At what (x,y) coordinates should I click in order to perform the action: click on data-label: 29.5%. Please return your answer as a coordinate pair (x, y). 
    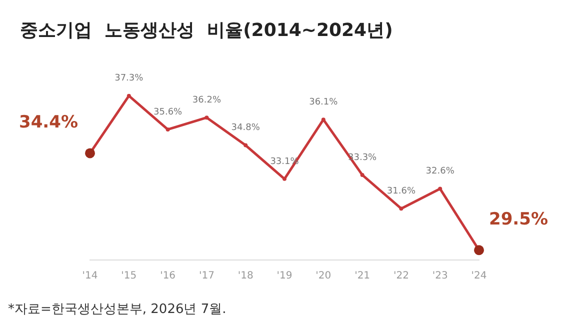
    Looking at the image, I should click on (518, 220).